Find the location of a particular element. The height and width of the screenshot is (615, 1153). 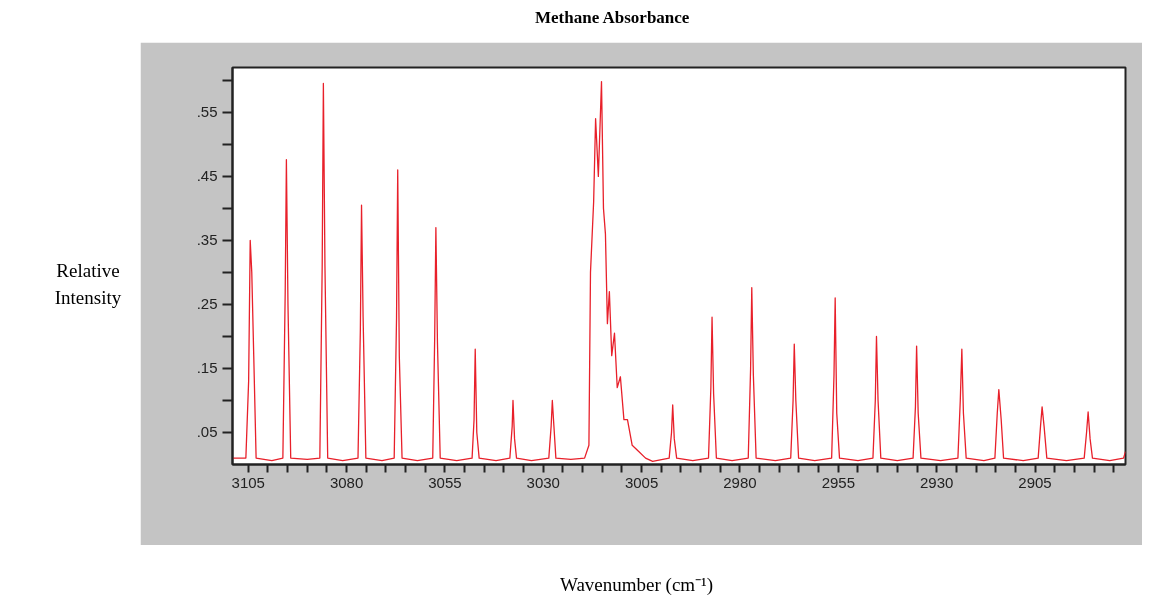

x-axis-title: Wavenumber (cm⁻¹) is located at coordinates (637, 585).